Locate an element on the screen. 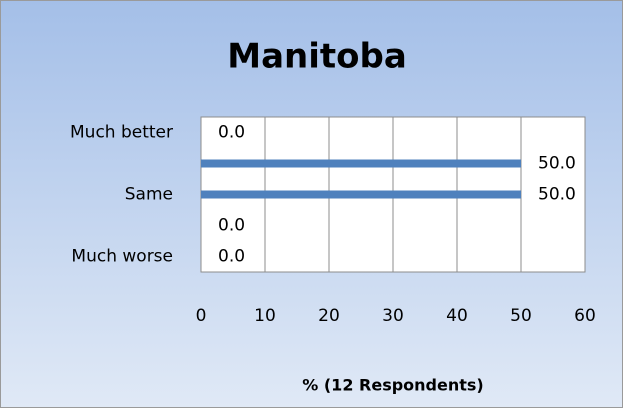  x-tick-label: 60 is located at coordinates (585, 316).